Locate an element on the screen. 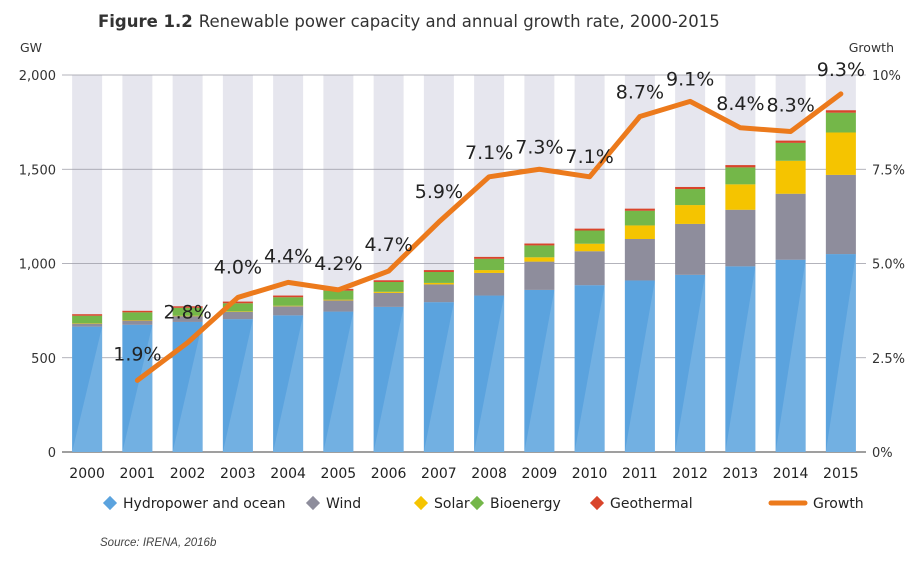 The image size is (914, 570). bar-hydro-2007 is located at coordinates (438, 377).